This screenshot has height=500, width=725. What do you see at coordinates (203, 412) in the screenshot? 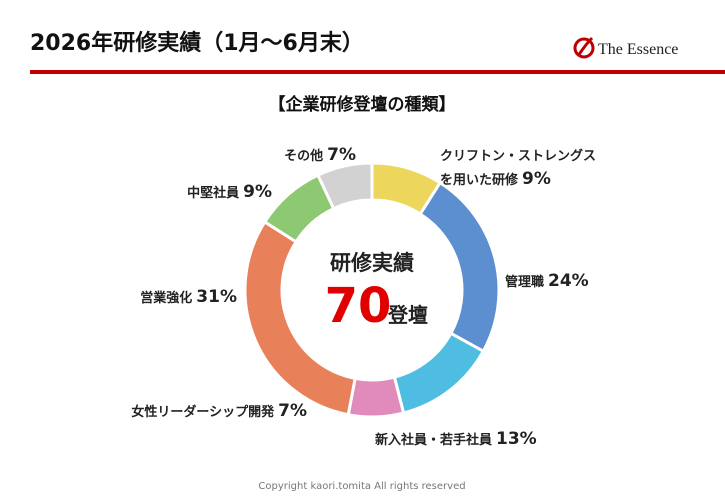
I see `segment-name: 女性リーダーシップ開発` at bounding box center [203, 412].